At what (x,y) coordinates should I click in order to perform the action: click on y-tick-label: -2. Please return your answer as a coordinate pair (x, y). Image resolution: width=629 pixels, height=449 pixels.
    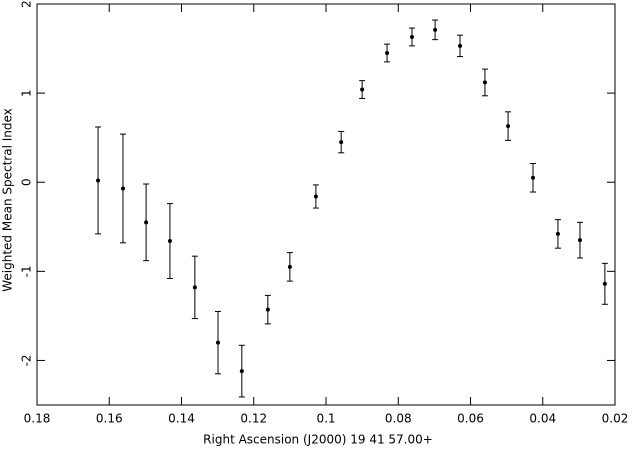
    Looking at the image, I should click on (27, 360).